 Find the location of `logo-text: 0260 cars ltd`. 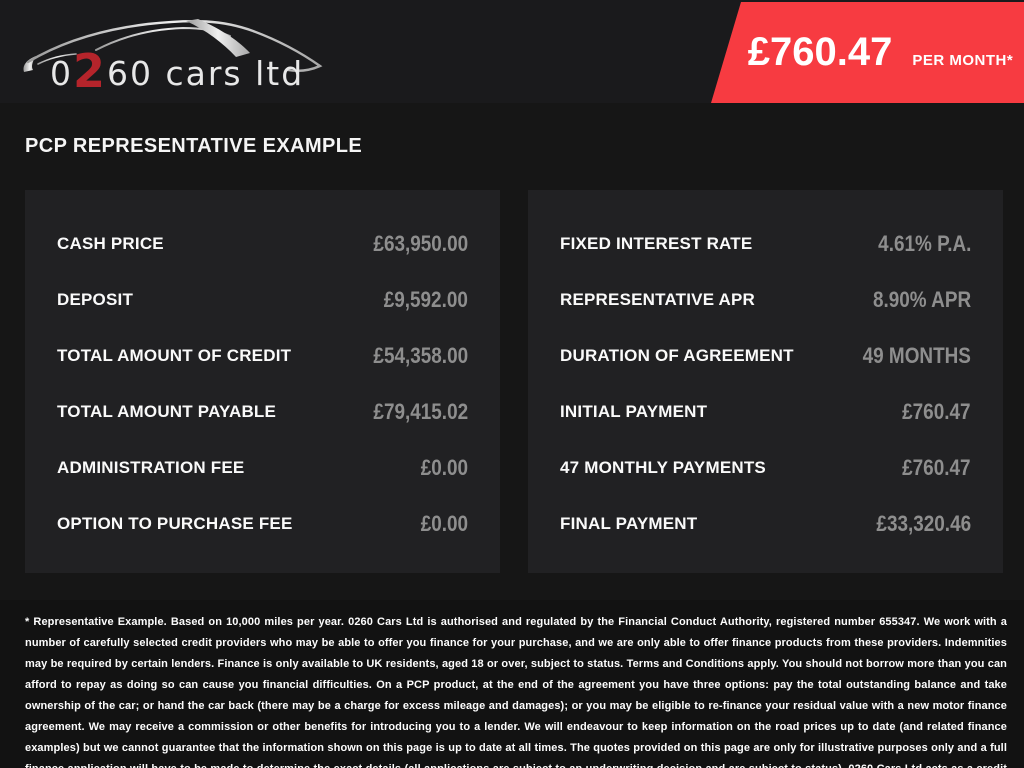

logo-text: 0260 cars ltd is located at coordinates (177, 71).